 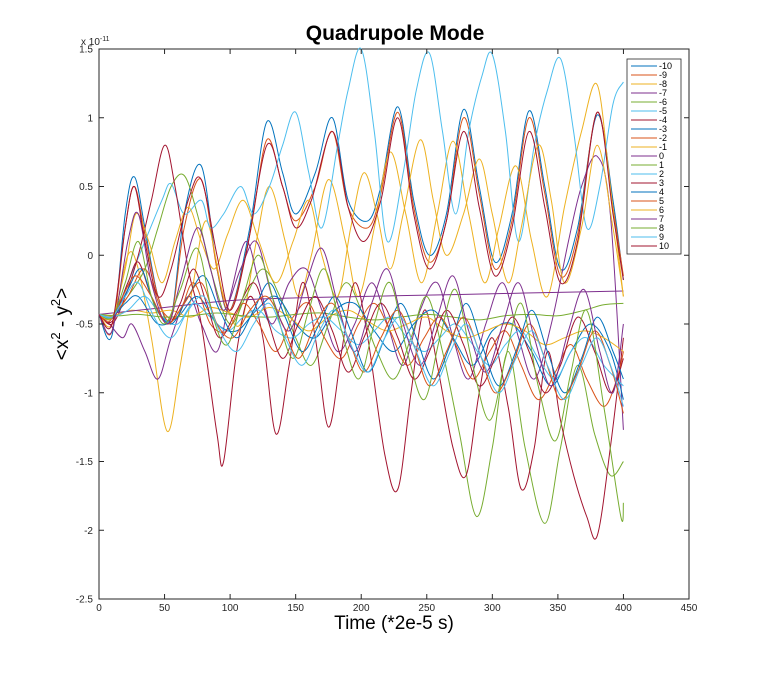 I want to click on legend-label: 5, so click(x=661, y=201).